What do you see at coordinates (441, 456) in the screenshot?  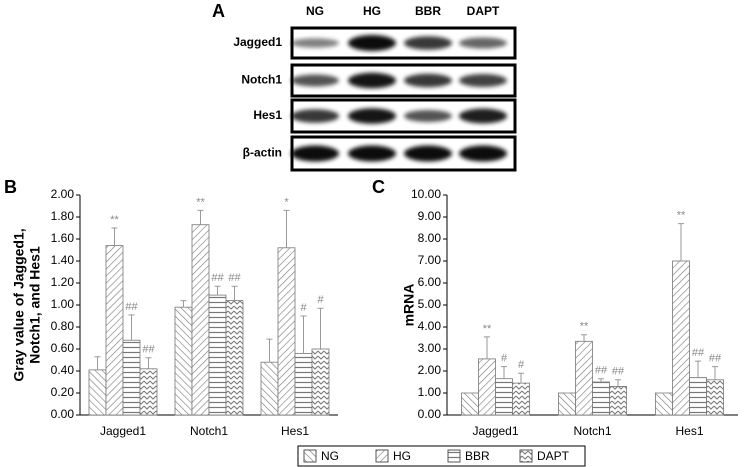 I see `legend-box` at bounding box center [441, 456].